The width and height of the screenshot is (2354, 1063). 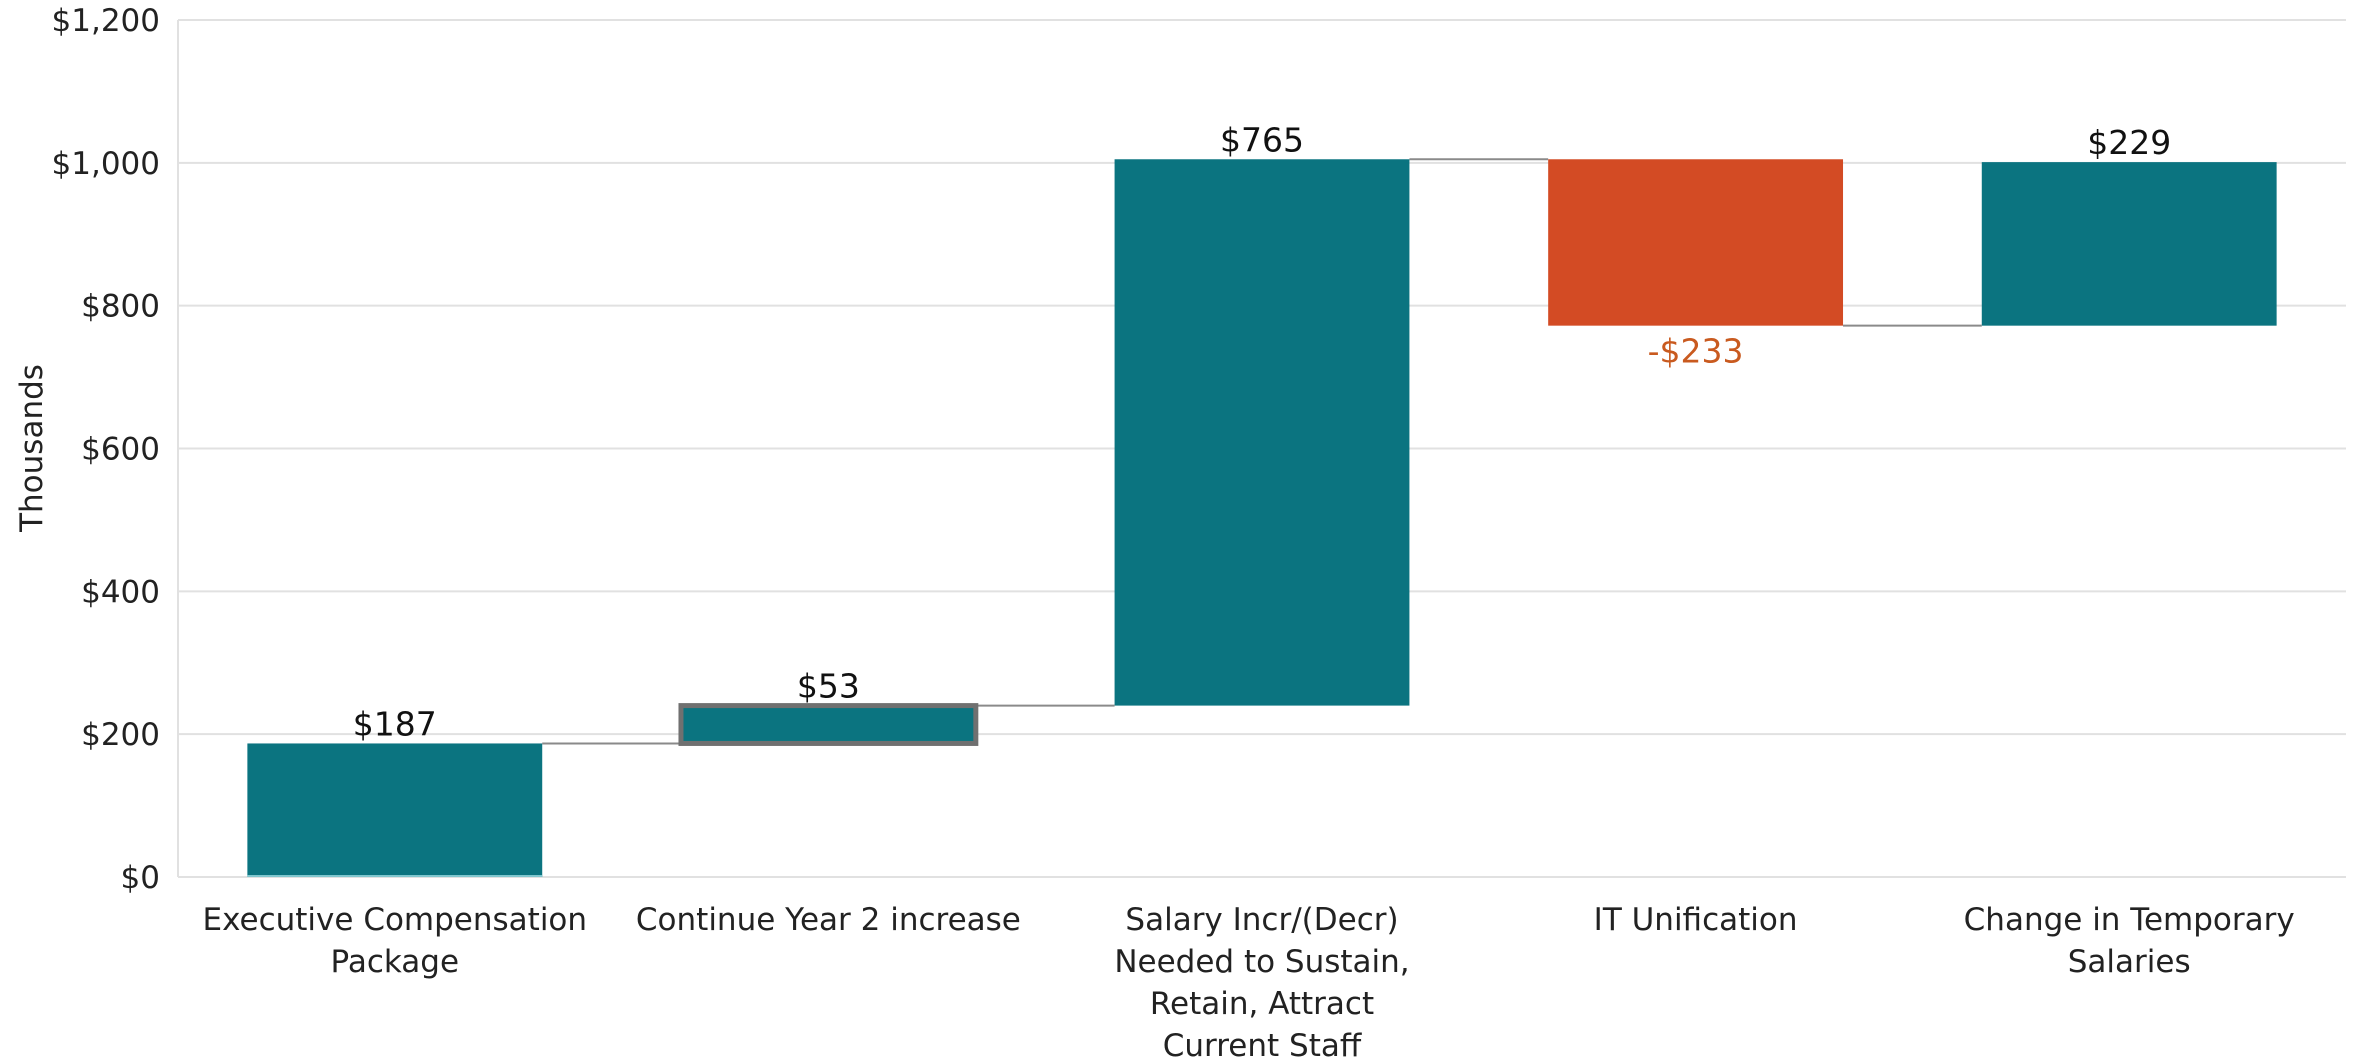 I want to click on data-label: -$233, so click(x=1696, y=351).